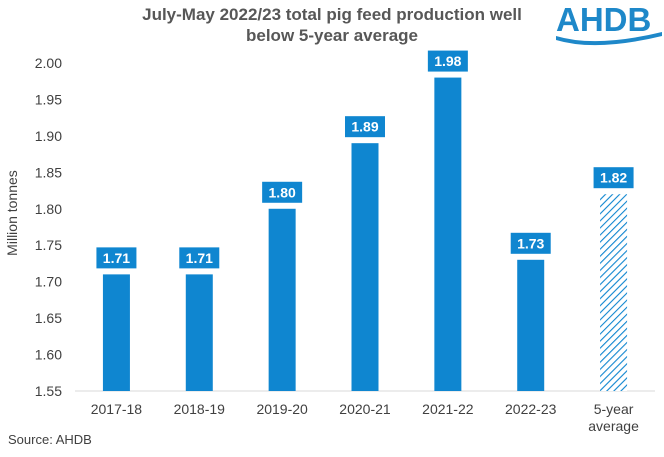 The image size is (664, 457). Describe the element at coordinates (200, 409) in the screenshot. I see `x-tick-label: 2018-19` at that location.